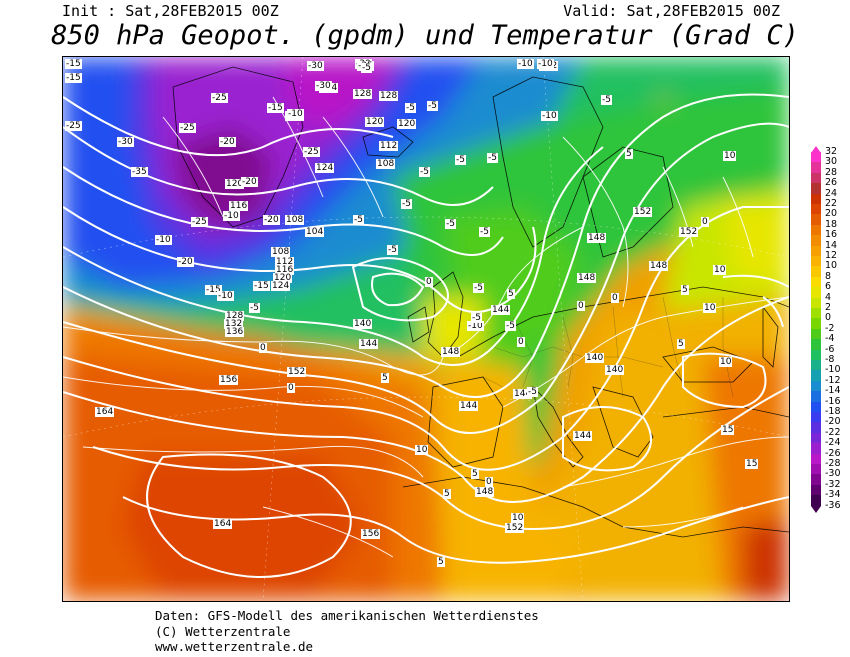 The image size is (850, 657). What do you see at coordinates (833, 505) in the screenshot?
I see `legend-level-label: -36` at bounding box center [833, 505].